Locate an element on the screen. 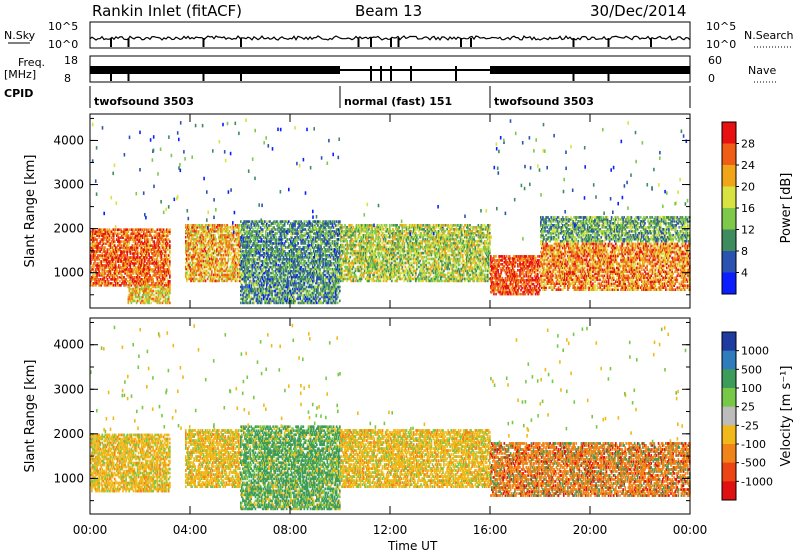 The width and height of the screenshot is (800, 558). nave-tick-bottom: 0 is located at coordinates (711, 78).